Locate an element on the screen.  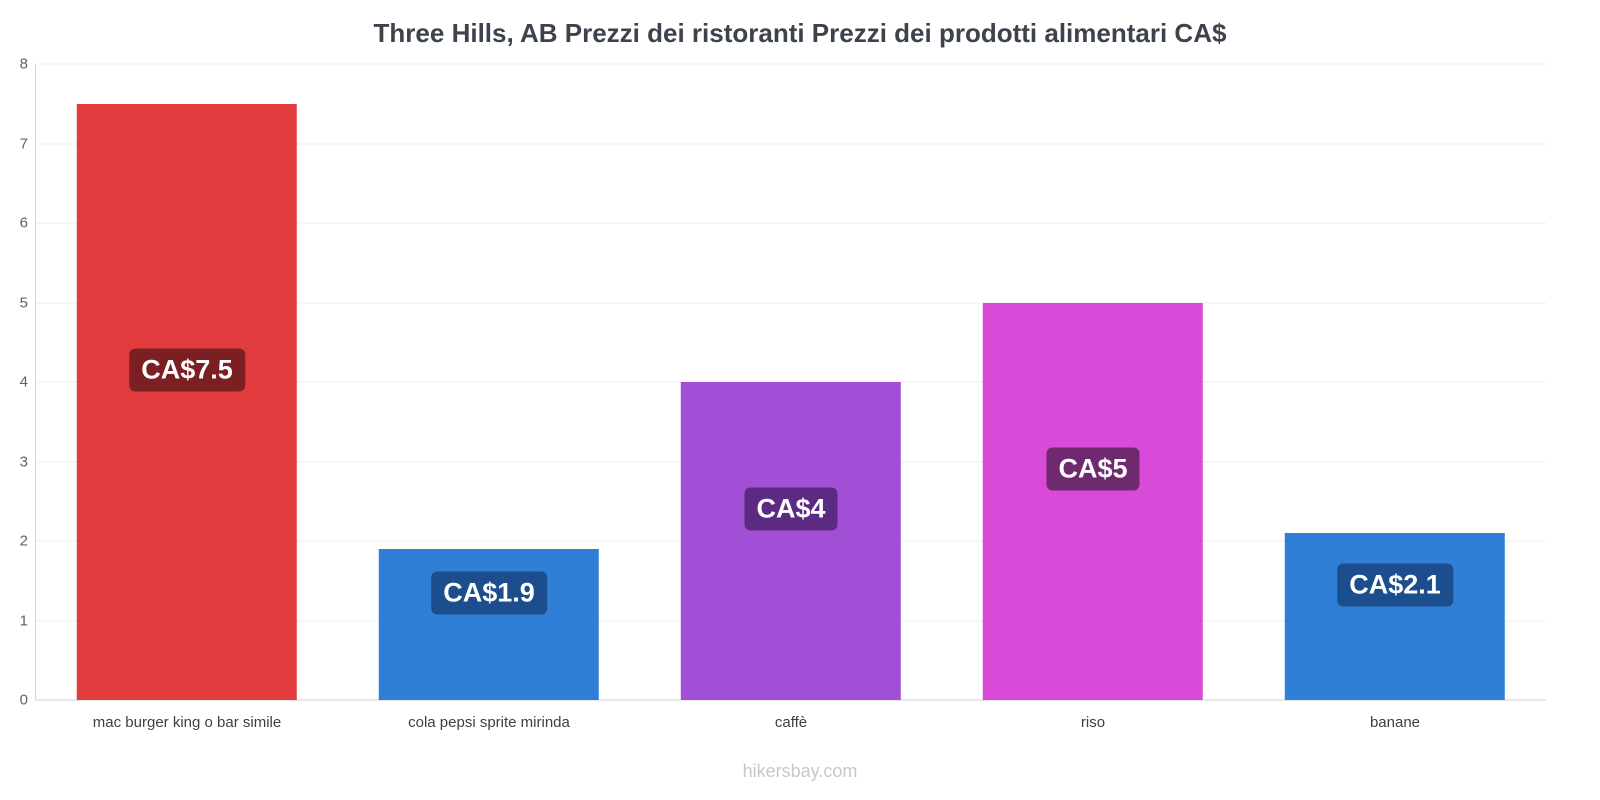
y-axis-tick-0: 0 is located at coordinates (23, 700).